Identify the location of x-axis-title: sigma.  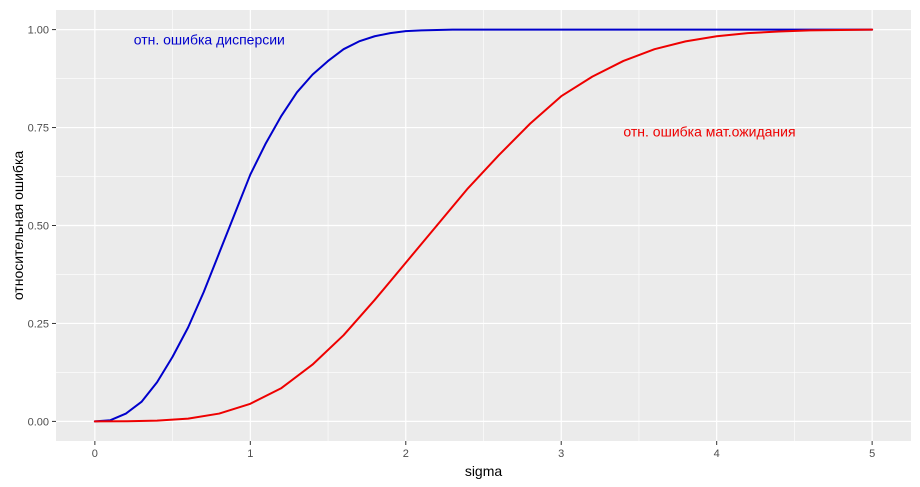
(484, 471).